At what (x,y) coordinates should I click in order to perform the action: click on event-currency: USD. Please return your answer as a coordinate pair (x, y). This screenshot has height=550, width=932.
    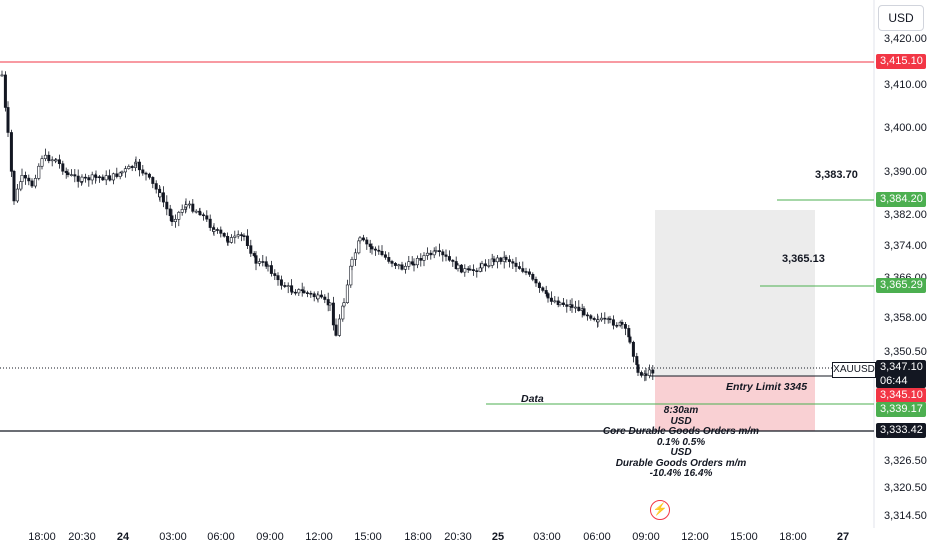
    Looking at the image, I should click on (681, 452).